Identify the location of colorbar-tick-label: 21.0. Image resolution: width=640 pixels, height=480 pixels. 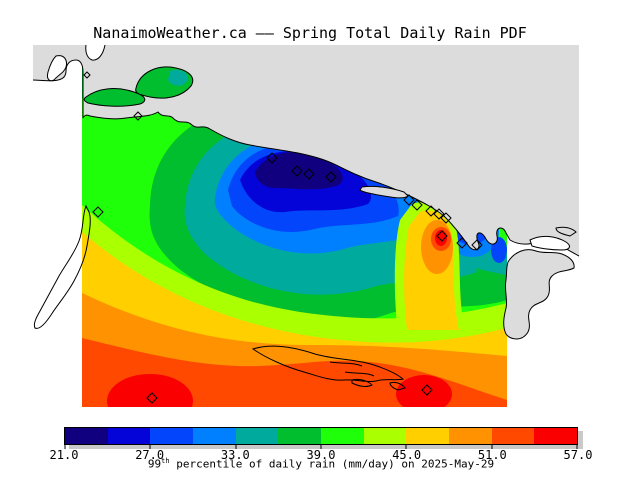
(64, 455).